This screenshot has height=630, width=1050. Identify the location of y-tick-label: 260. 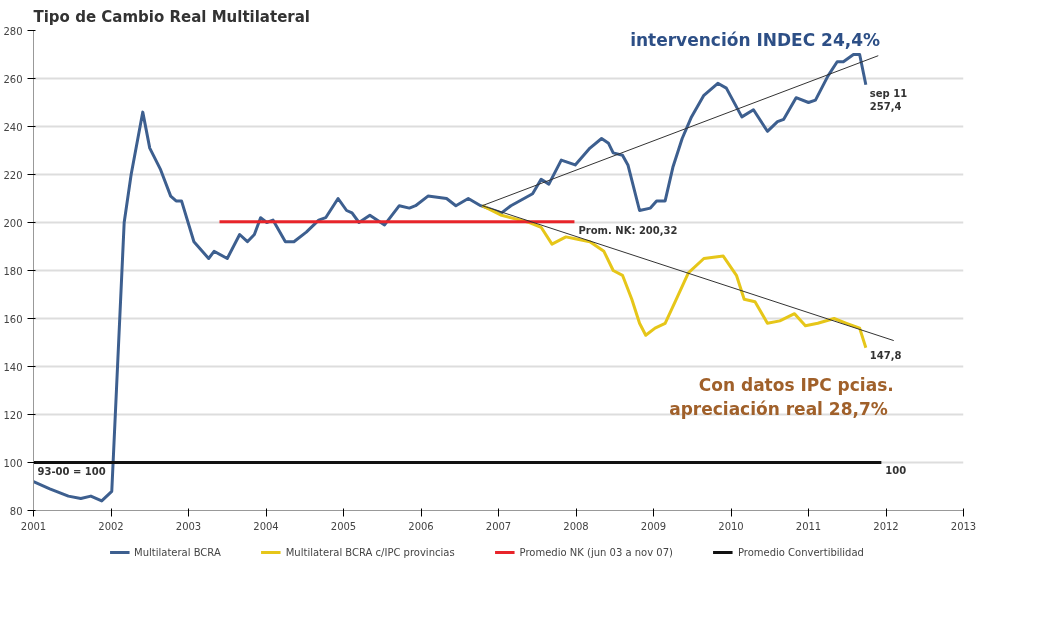
(13, 79).